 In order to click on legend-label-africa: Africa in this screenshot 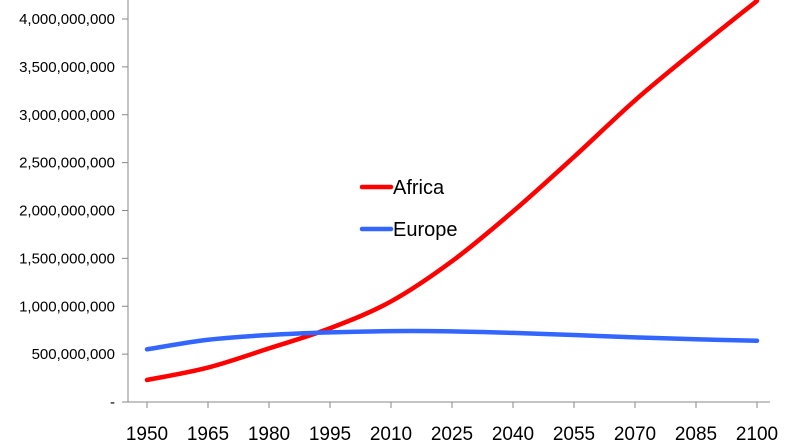, I will do `click(419, 188)`.